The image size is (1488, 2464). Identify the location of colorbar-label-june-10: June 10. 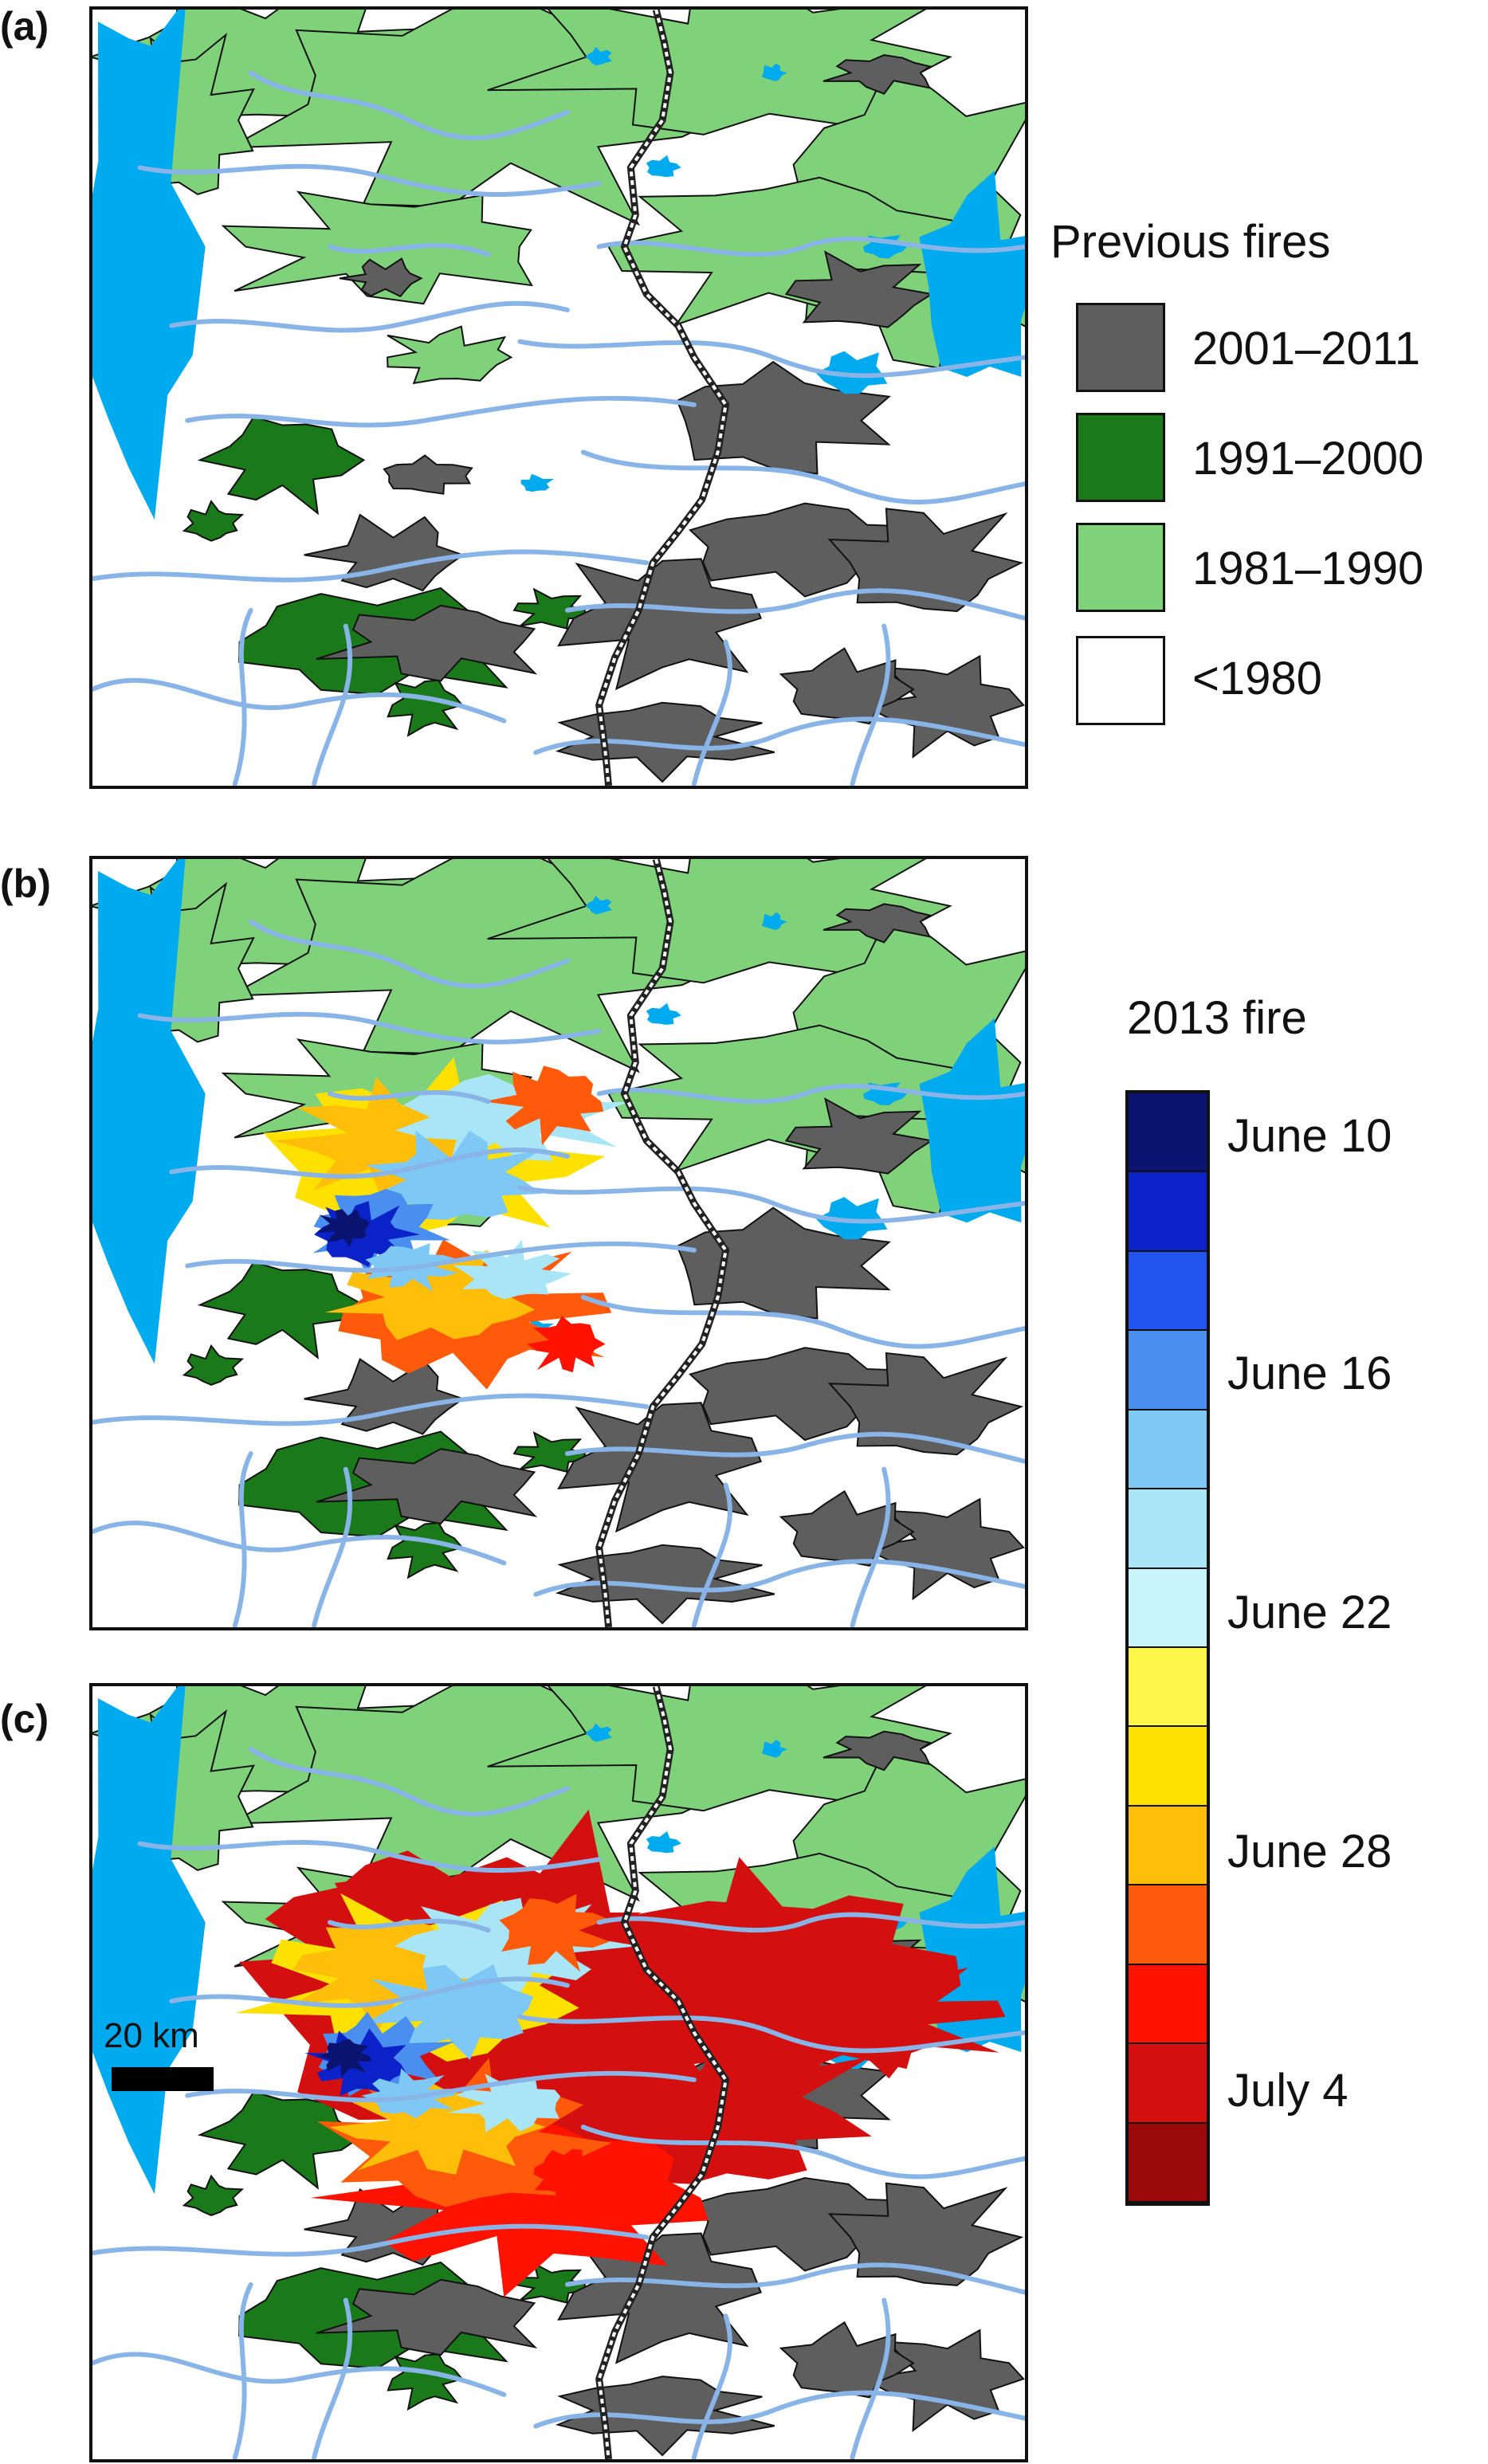
(1309, 1136).